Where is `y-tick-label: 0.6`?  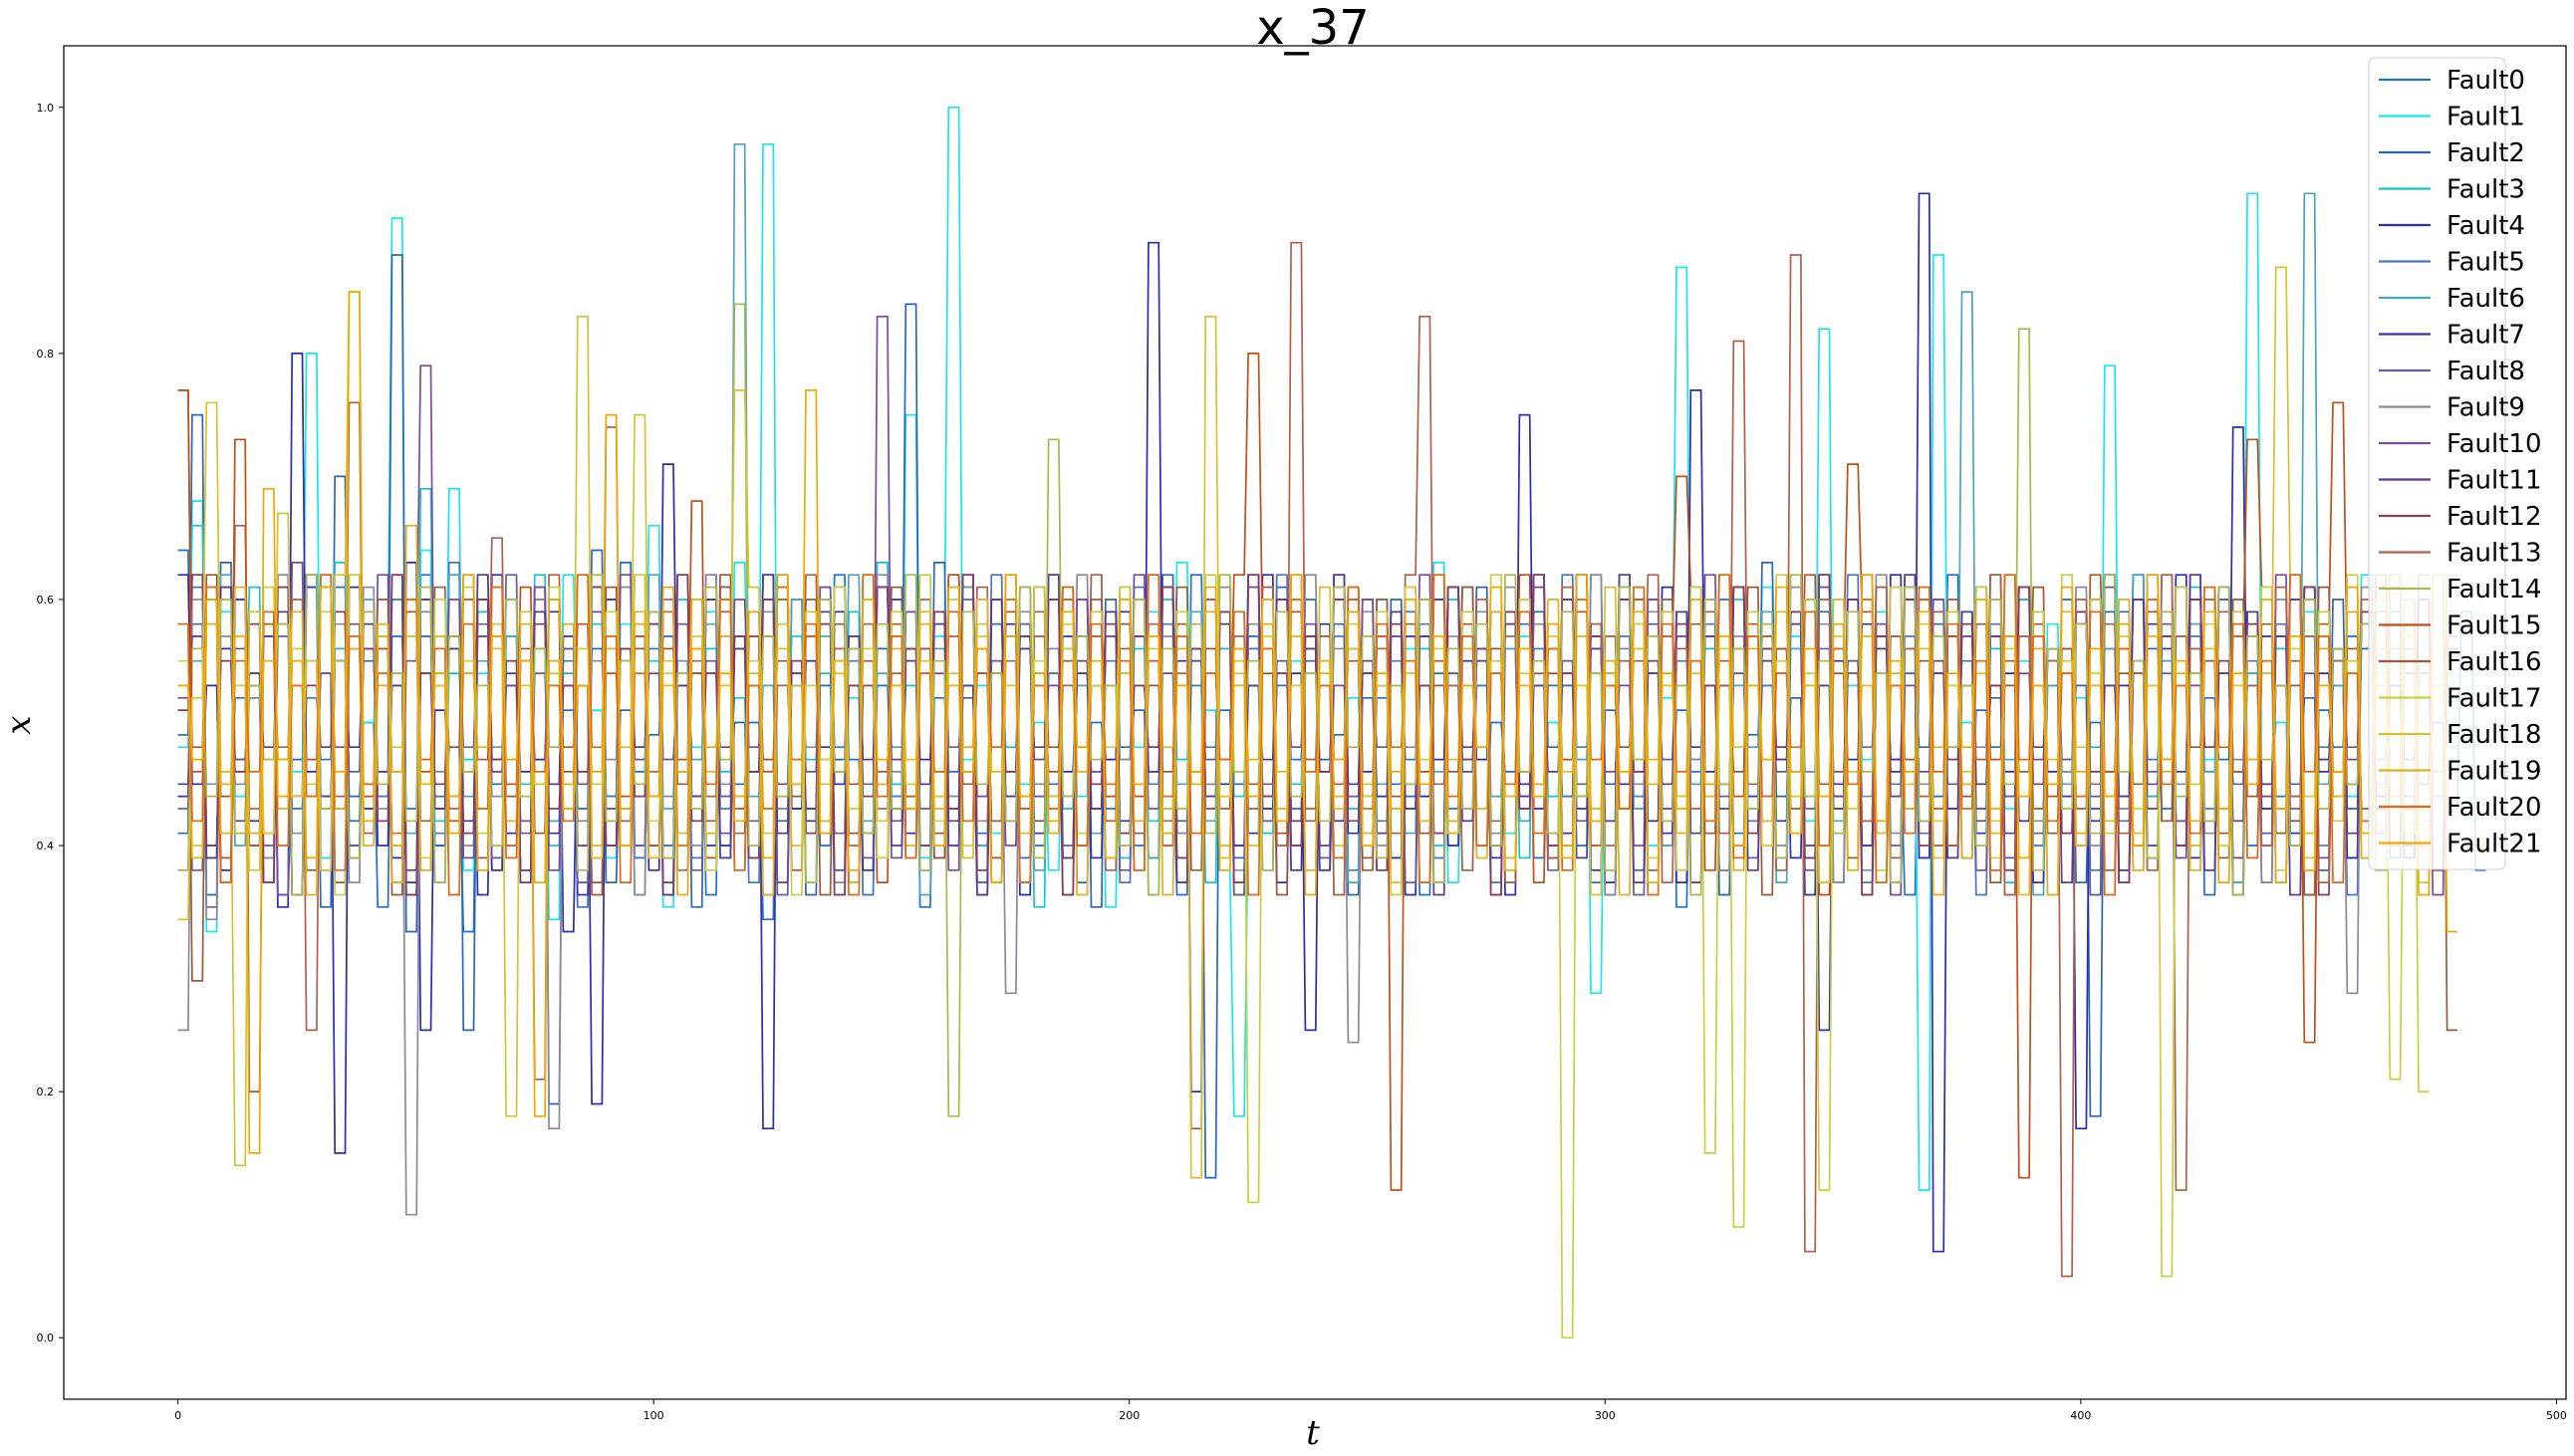 y-tick-label: 0.6 is located at coordinates (46, 600).